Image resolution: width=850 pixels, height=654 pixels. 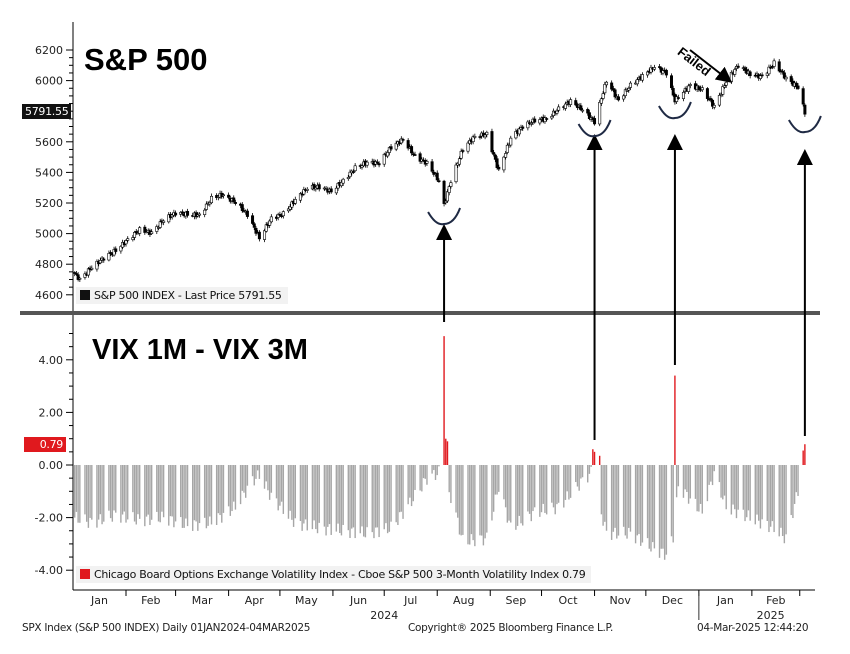 What do you see at coordinates (85, 574) in the screenshot?
I see `vix-legend-swatch` at bounding box center [85, 574].